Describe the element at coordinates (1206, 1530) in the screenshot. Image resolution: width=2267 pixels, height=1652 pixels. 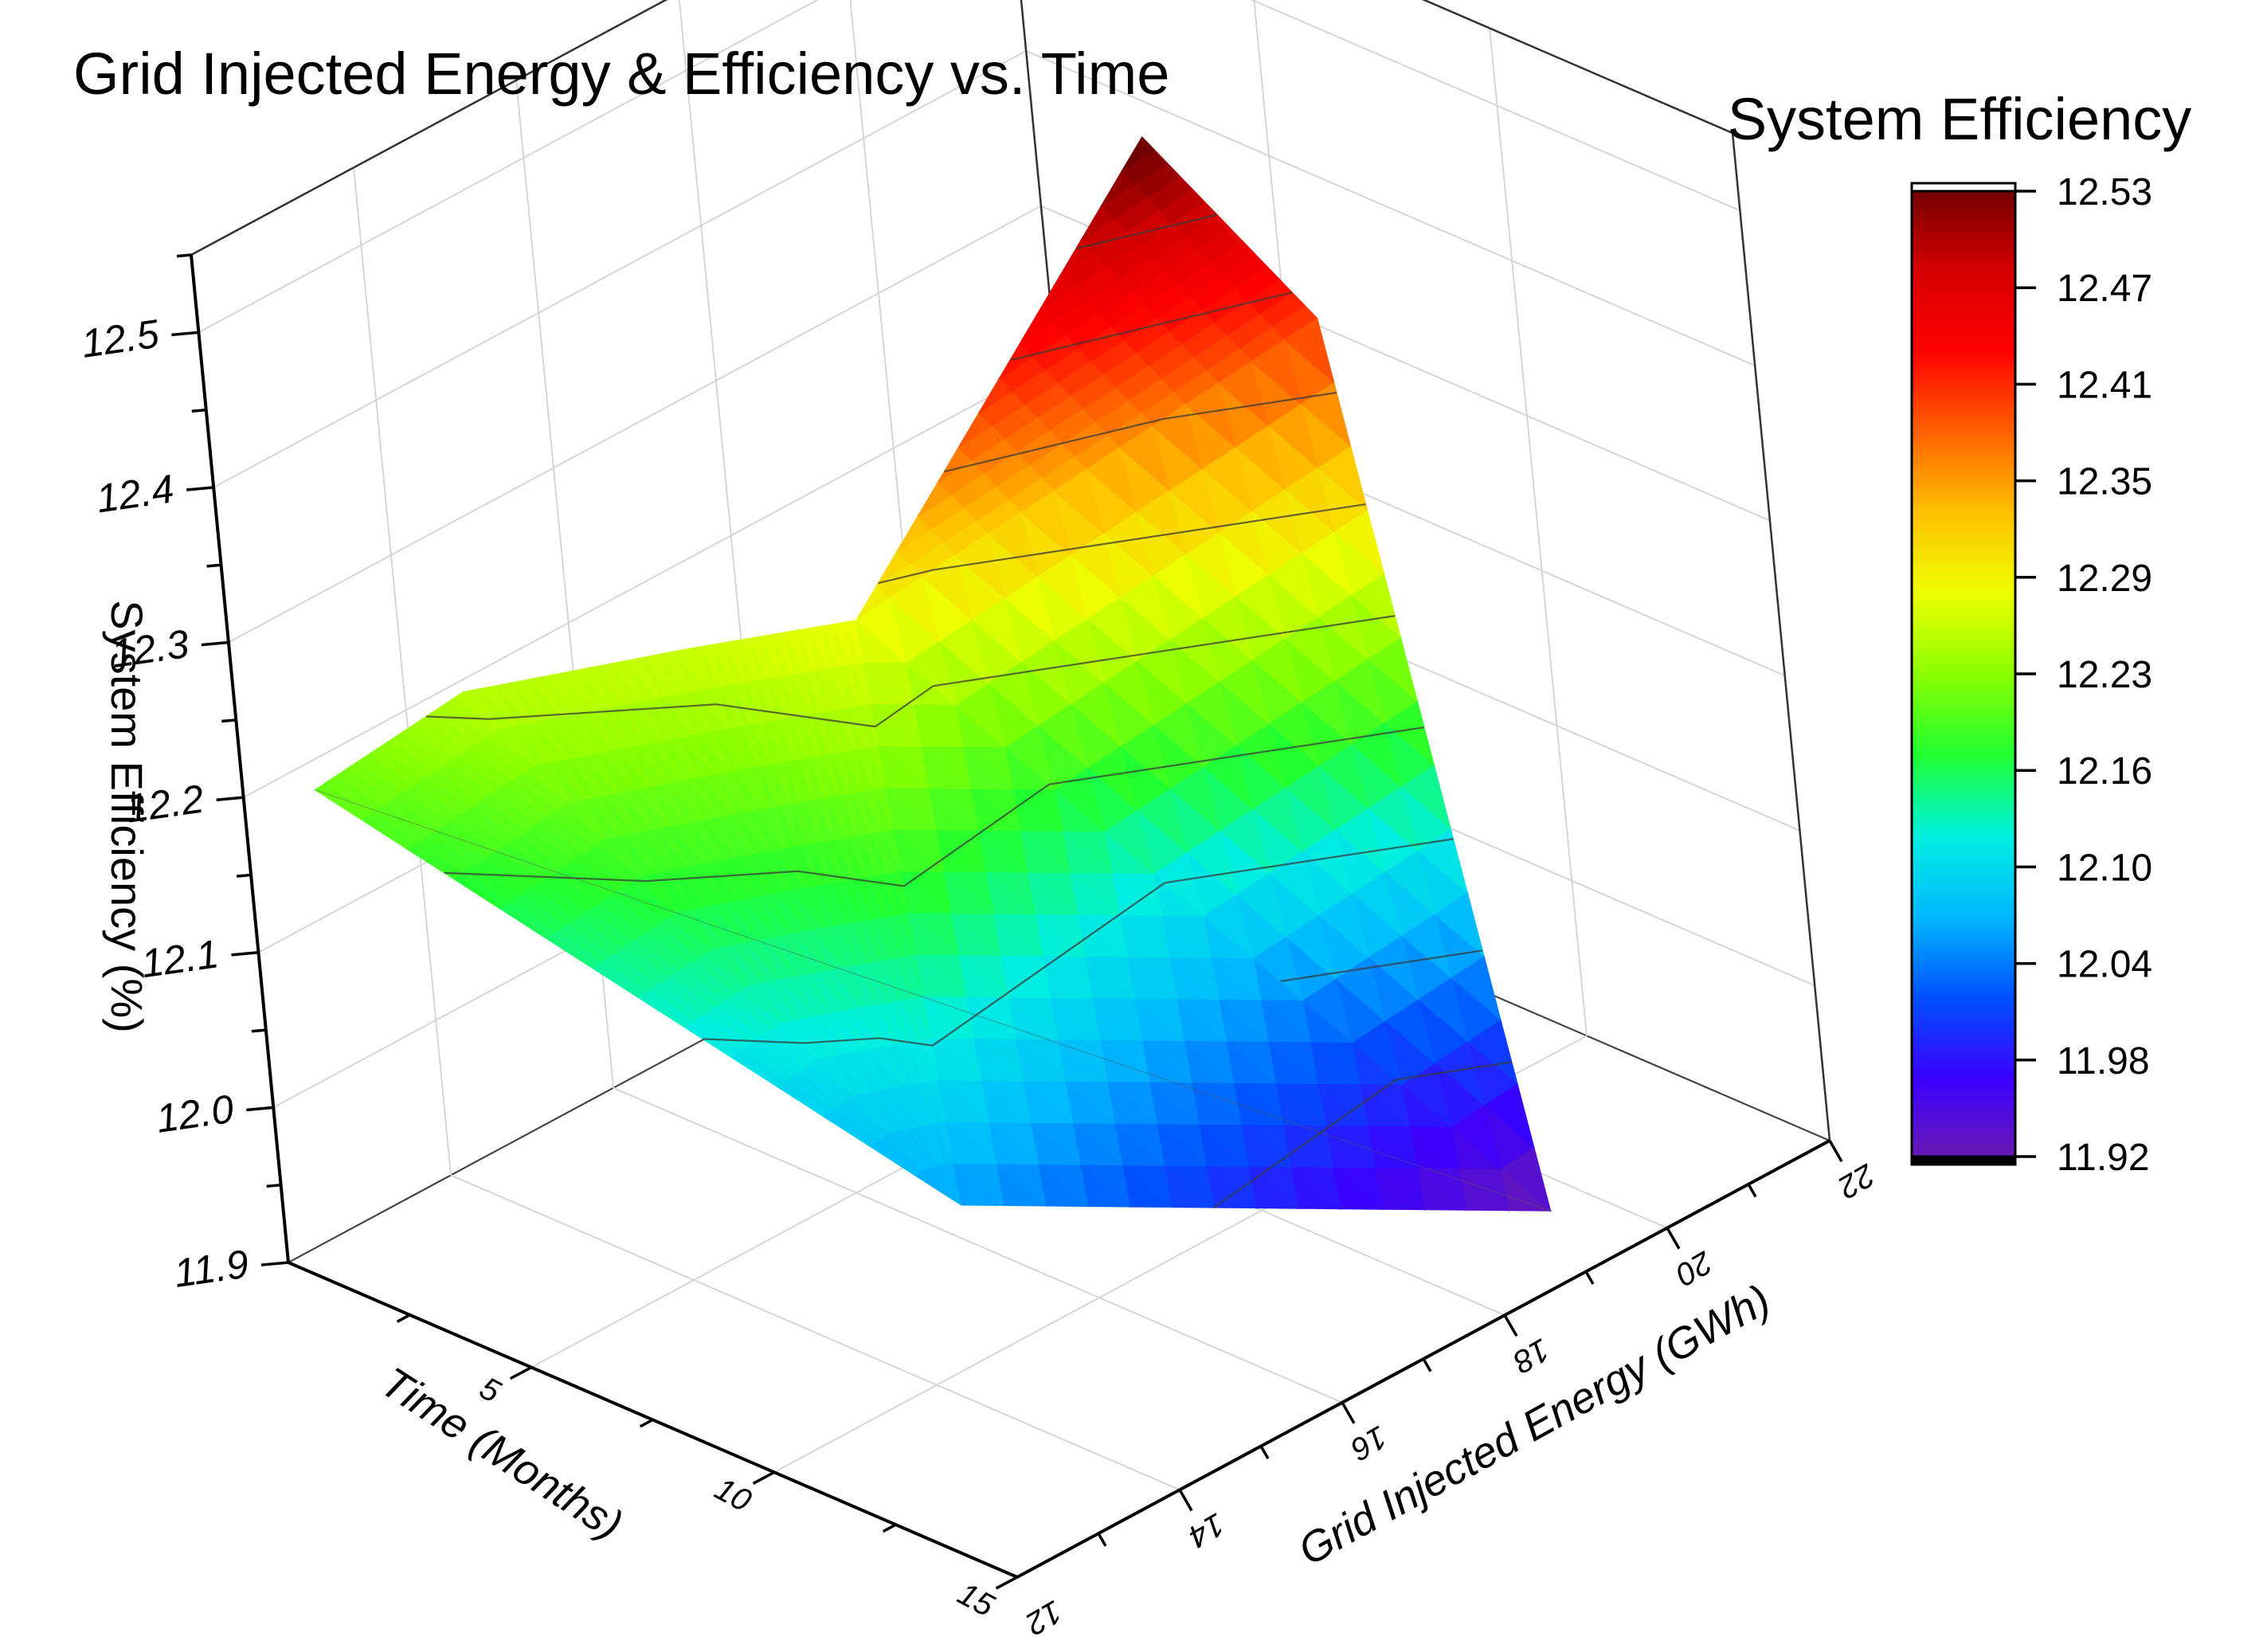
I see `y-tick-label: 14` at that location.